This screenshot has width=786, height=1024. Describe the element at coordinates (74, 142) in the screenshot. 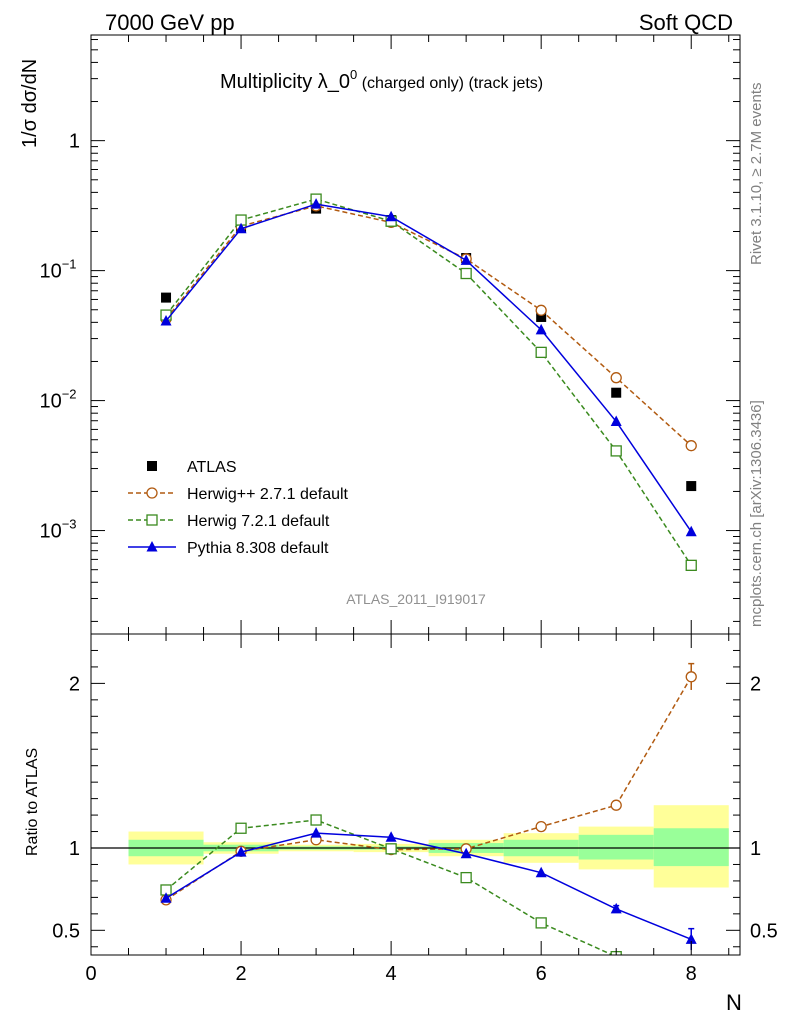

I see `main-y-tick-label-1: 1` at that location.